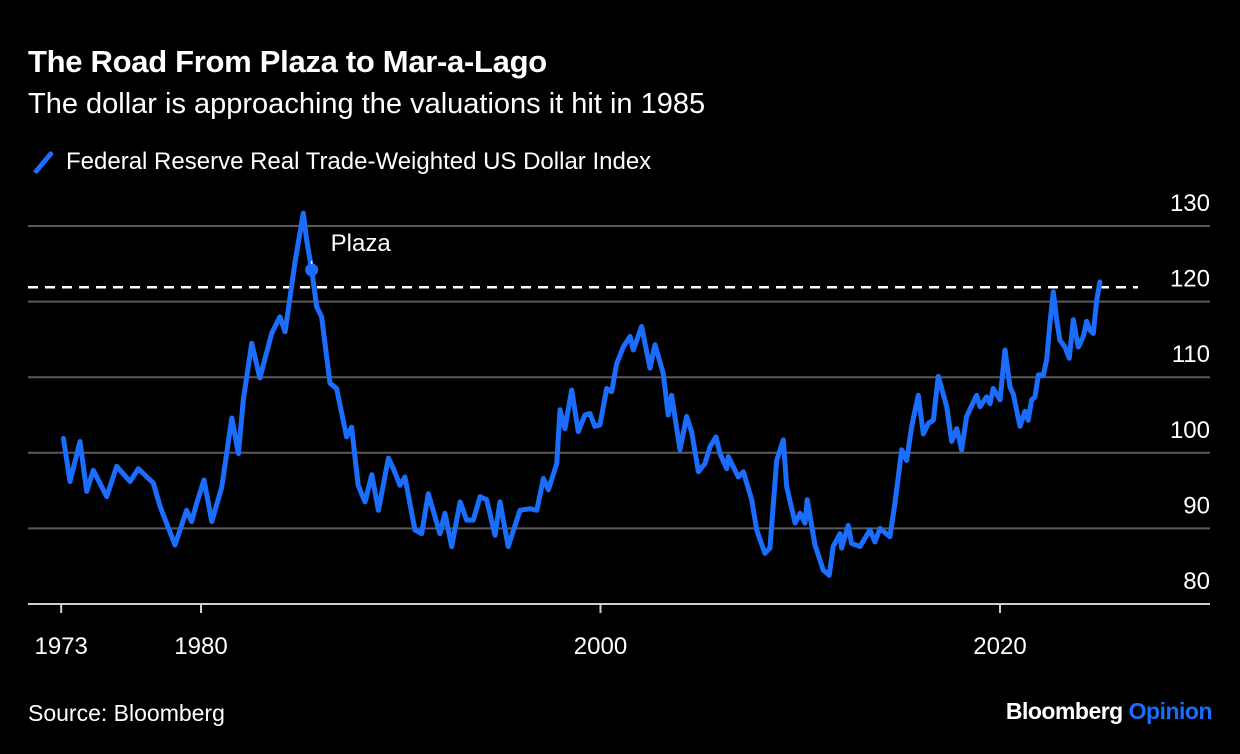  Describe the element at coordinates (200, 646) in the screenshot. I see `x-tick-label: 1980` at that location.